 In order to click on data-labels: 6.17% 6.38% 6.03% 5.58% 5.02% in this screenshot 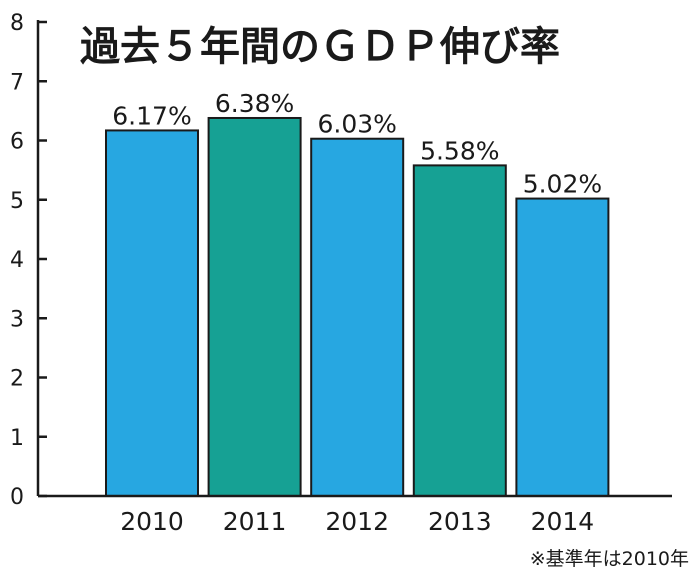, I will do `click(357, 144)`.